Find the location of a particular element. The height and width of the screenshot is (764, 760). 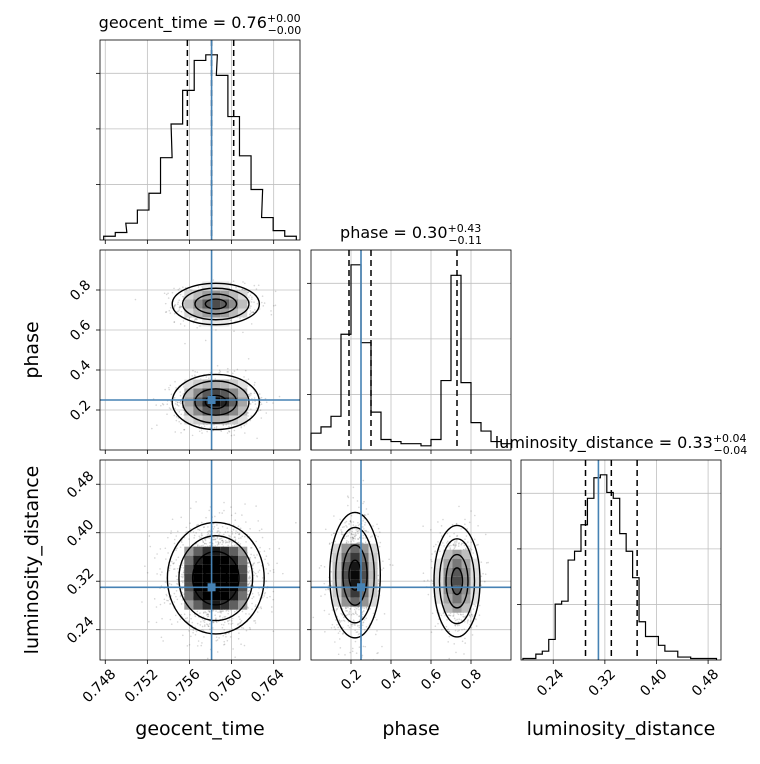

panel-content is located at coordinates (200, 564).